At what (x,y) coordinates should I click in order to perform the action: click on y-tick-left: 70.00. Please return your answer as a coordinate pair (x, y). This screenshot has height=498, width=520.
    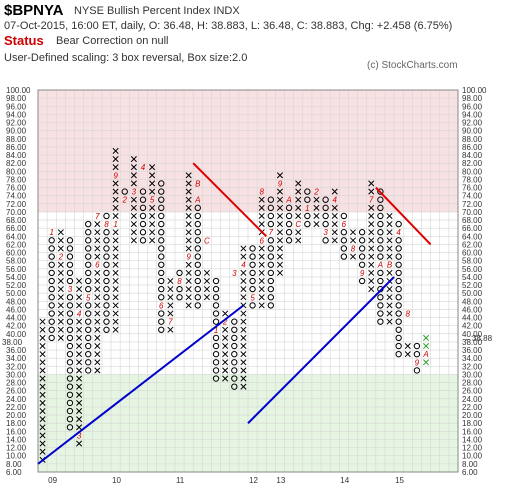
    Looking at the image, I should click on (16, 212).